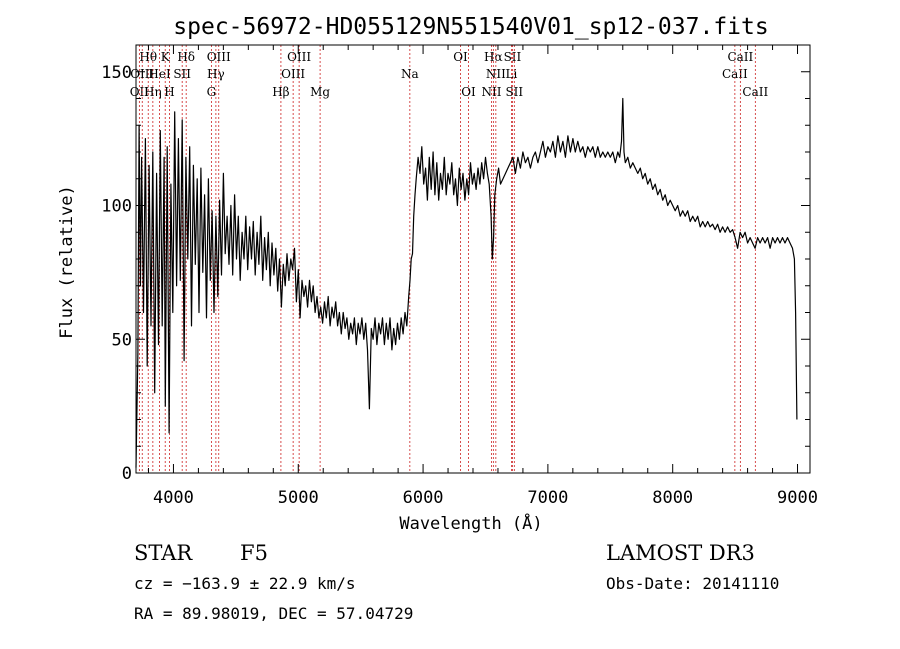 The height and width of the screenshot is (649, 900). I want to click on spectral-line-label: Hα, so click(493, 57).